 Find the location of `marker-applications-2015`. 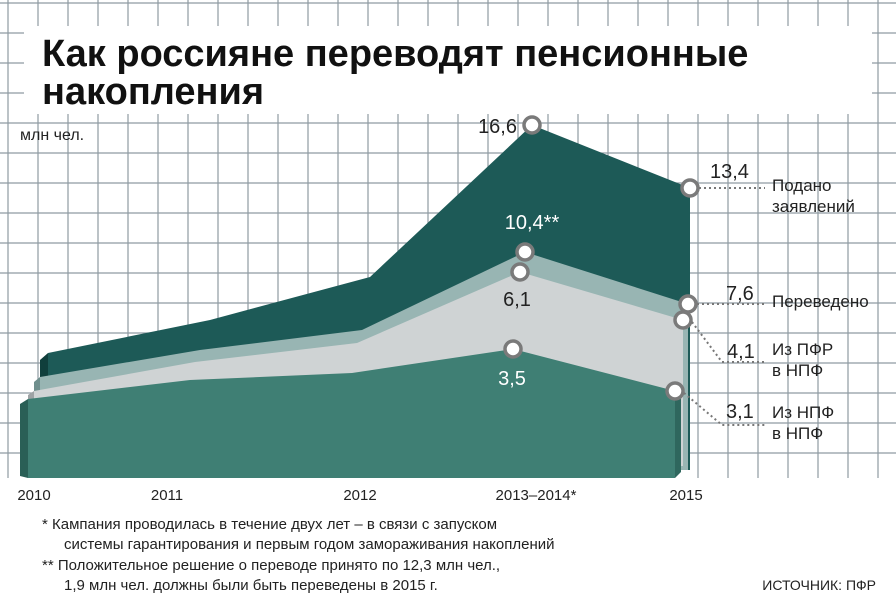

marker-applications-2015 is located at coordinates (690, 188).